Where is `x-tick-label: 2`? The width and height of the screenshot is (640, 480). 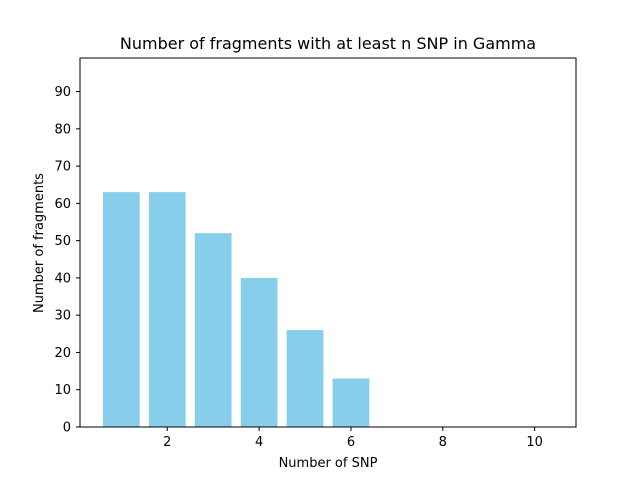
x-tick-label: 2 is located at coordinates (167, 442).